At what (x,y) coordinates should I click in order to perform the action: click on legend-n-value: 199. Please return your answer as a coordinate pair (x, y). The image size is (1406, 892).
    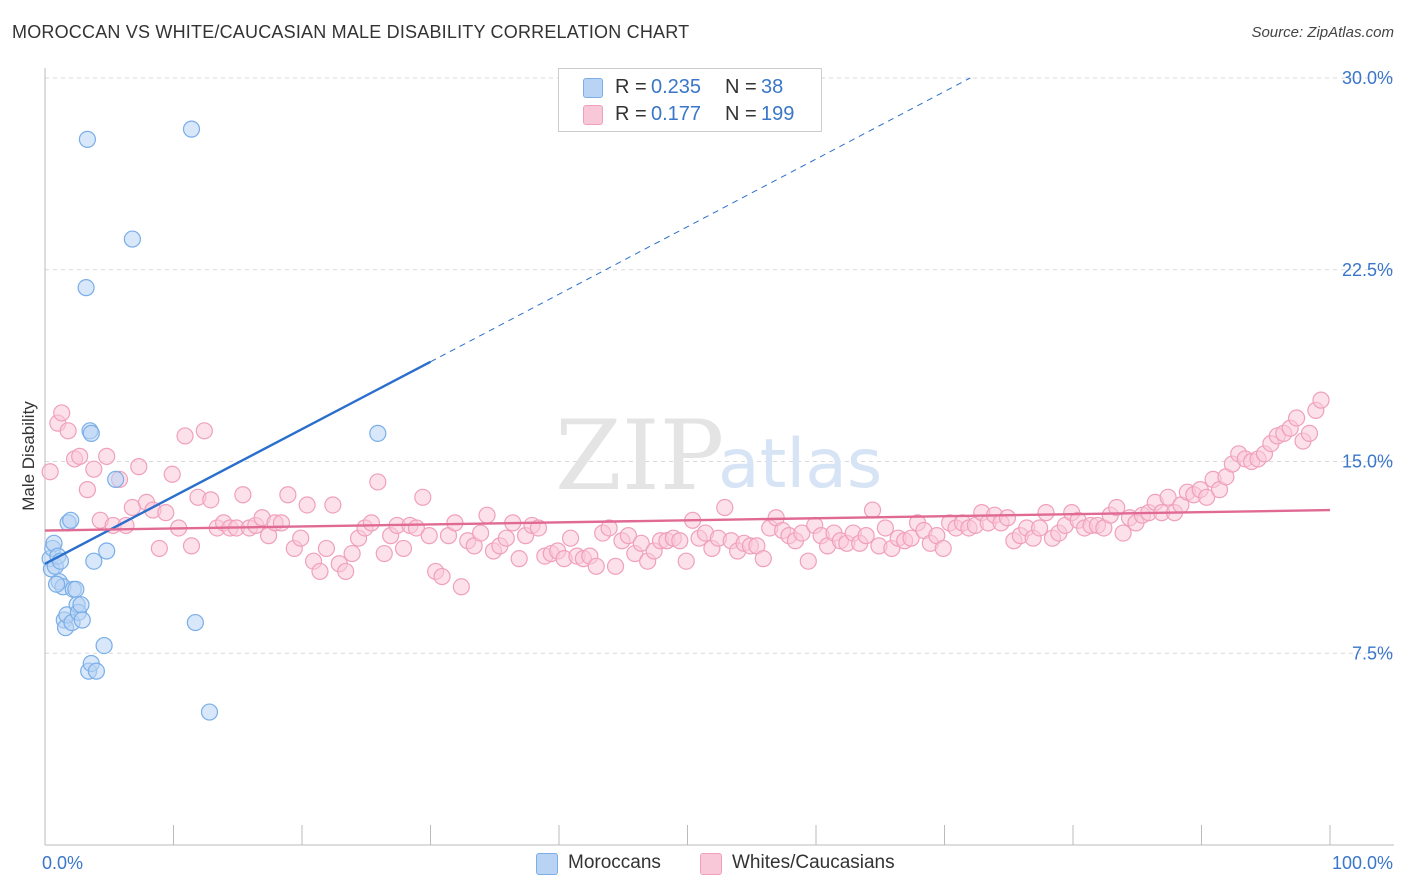
    Looking at the image, I should click on (778, 114).